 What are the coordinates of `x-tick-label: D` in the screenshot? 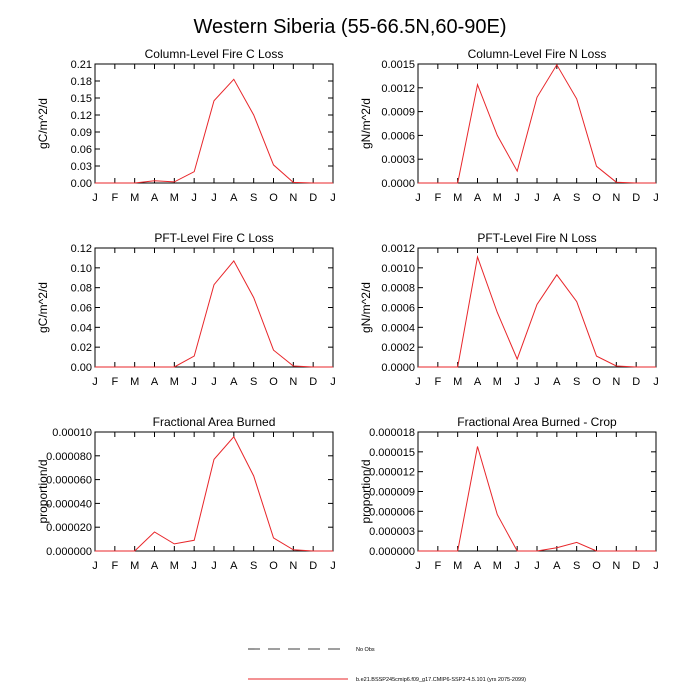 It's located at (313, 566).